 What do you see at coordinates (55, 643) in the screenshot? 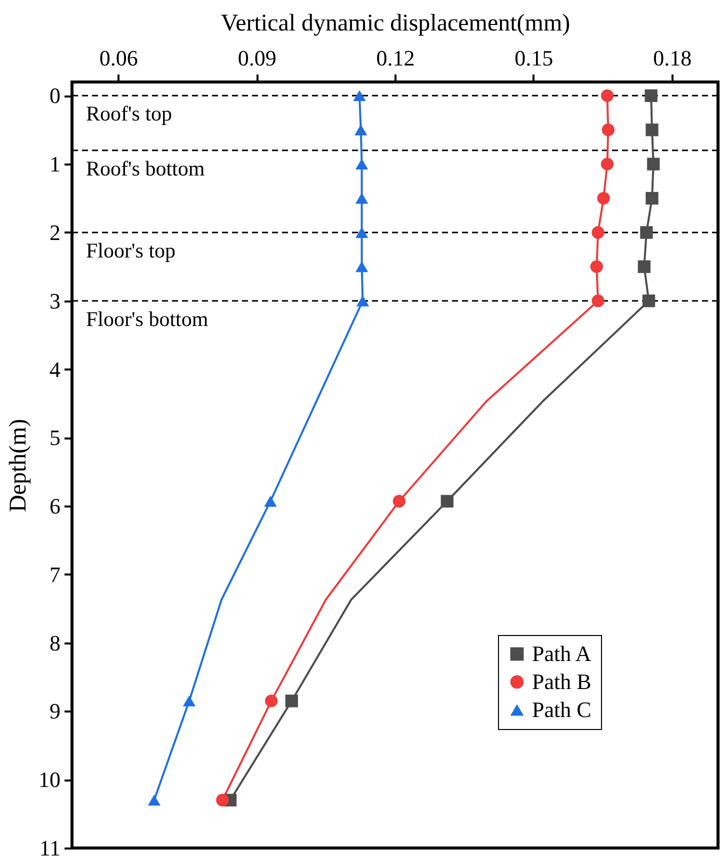
I see `y-tick-label: 8` at bounding box center [55, 643].